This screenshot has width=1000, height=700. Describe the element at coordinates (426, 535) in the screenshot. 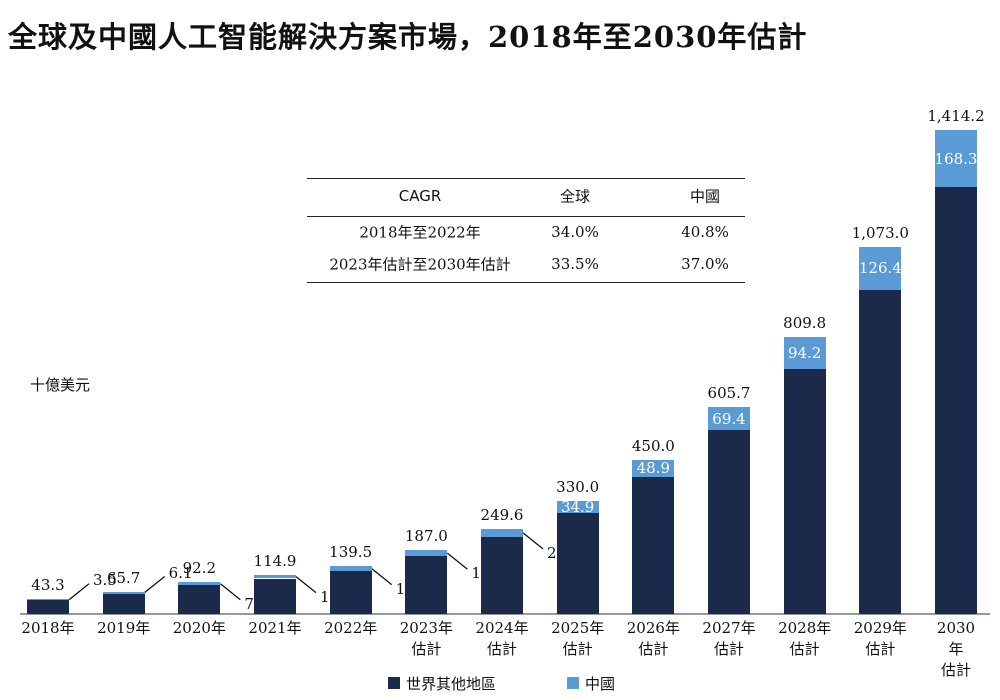

I see `total-label: 187.0` at that location.